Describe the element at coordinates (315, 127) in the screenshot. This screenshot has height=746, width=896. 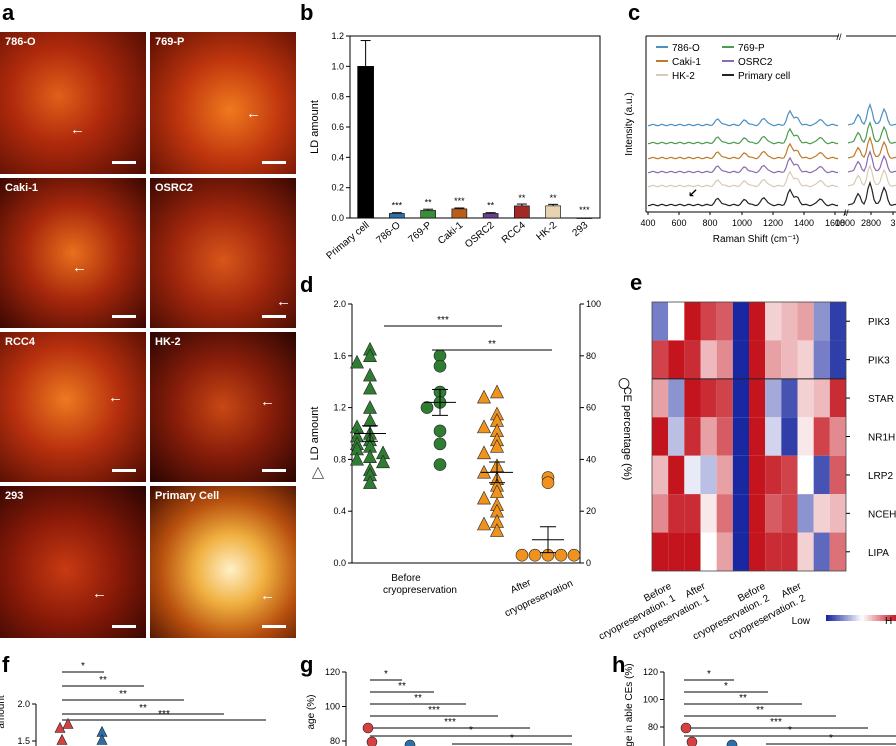
I see `panel-b-ylabel: LD amount` at that location.